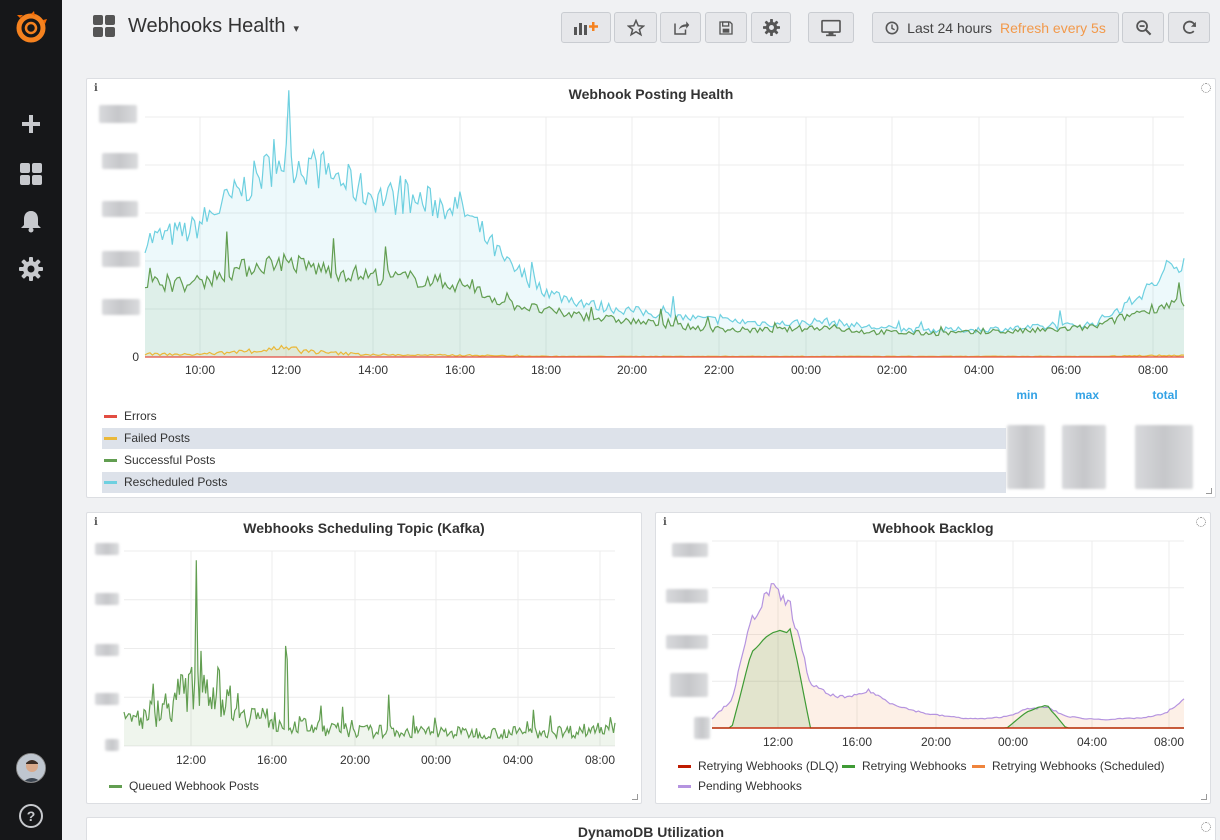 The image size is (1220, 840). Describe the element at coordinates (1068, 766) in the screenshot. I see `legend-item-retrying-scheduled: Retrying Webhooks (Scheduled)` at that location.